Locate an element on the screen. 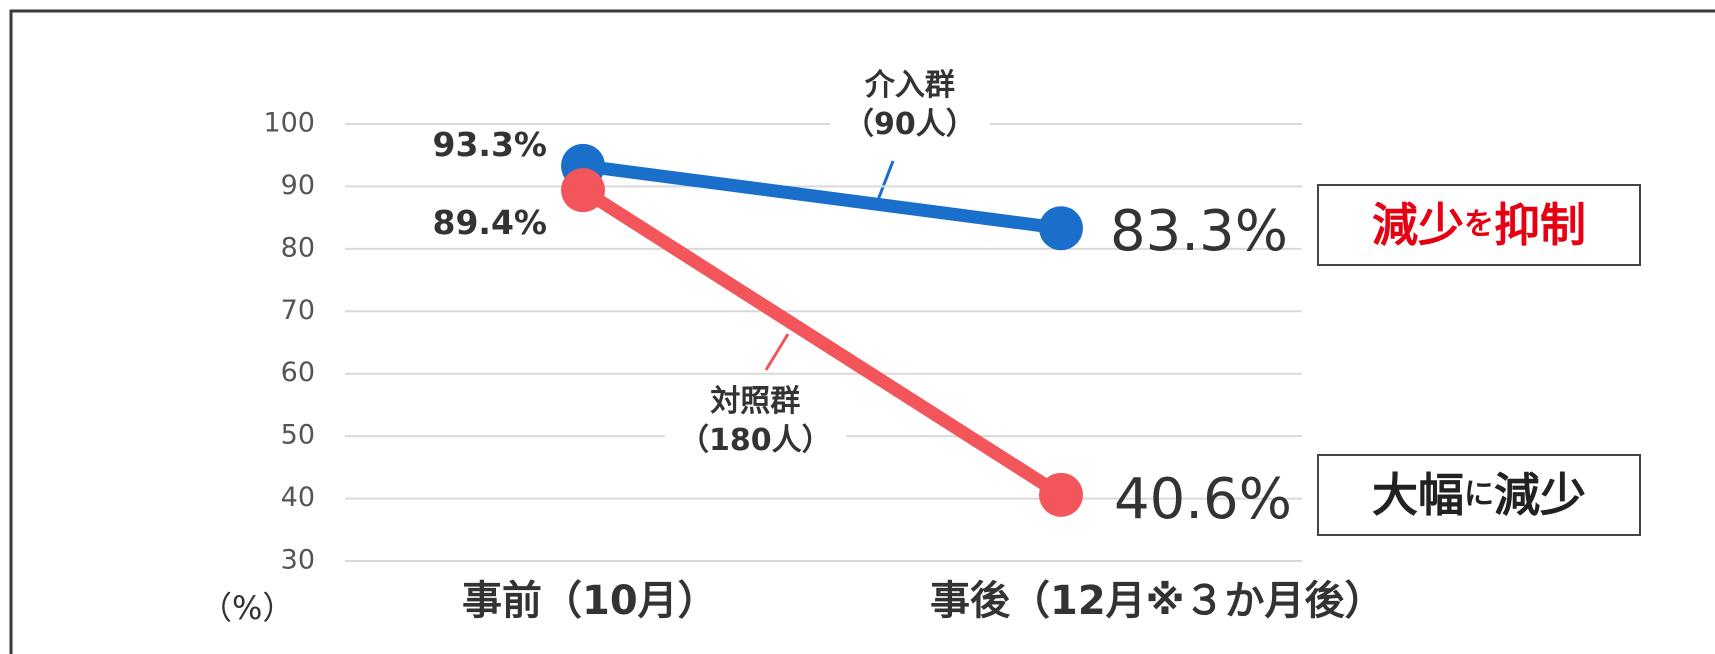  annotation-text: に is located at coordinates (1479, 494).